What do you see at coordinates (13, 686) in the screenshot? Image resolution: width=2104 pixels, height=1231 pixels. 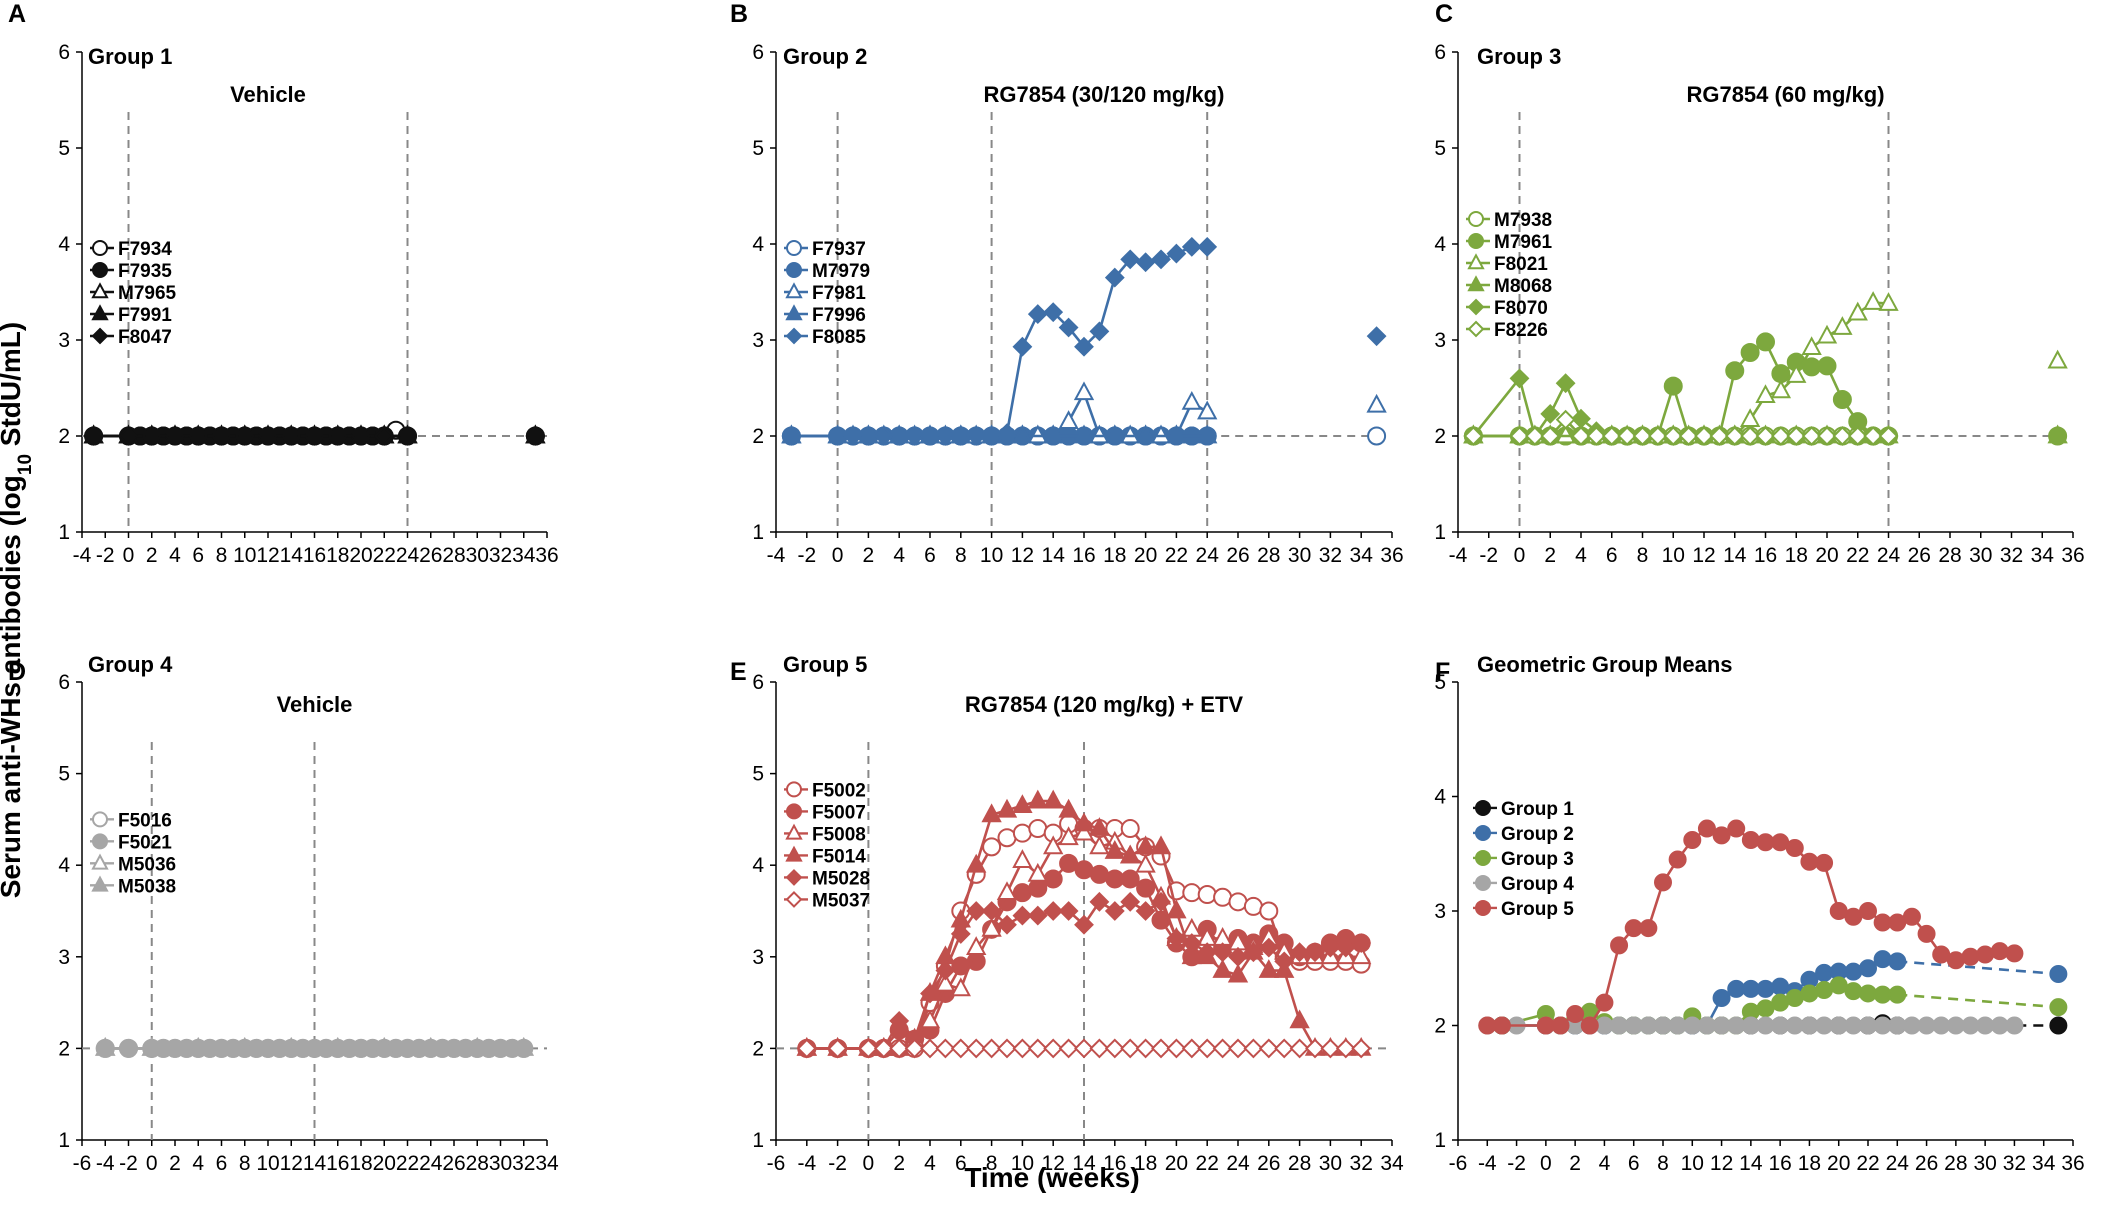 I see `y-axis-title-prefix: Serum anti-WHs antibodies (log` at bounding box center [13, 686].